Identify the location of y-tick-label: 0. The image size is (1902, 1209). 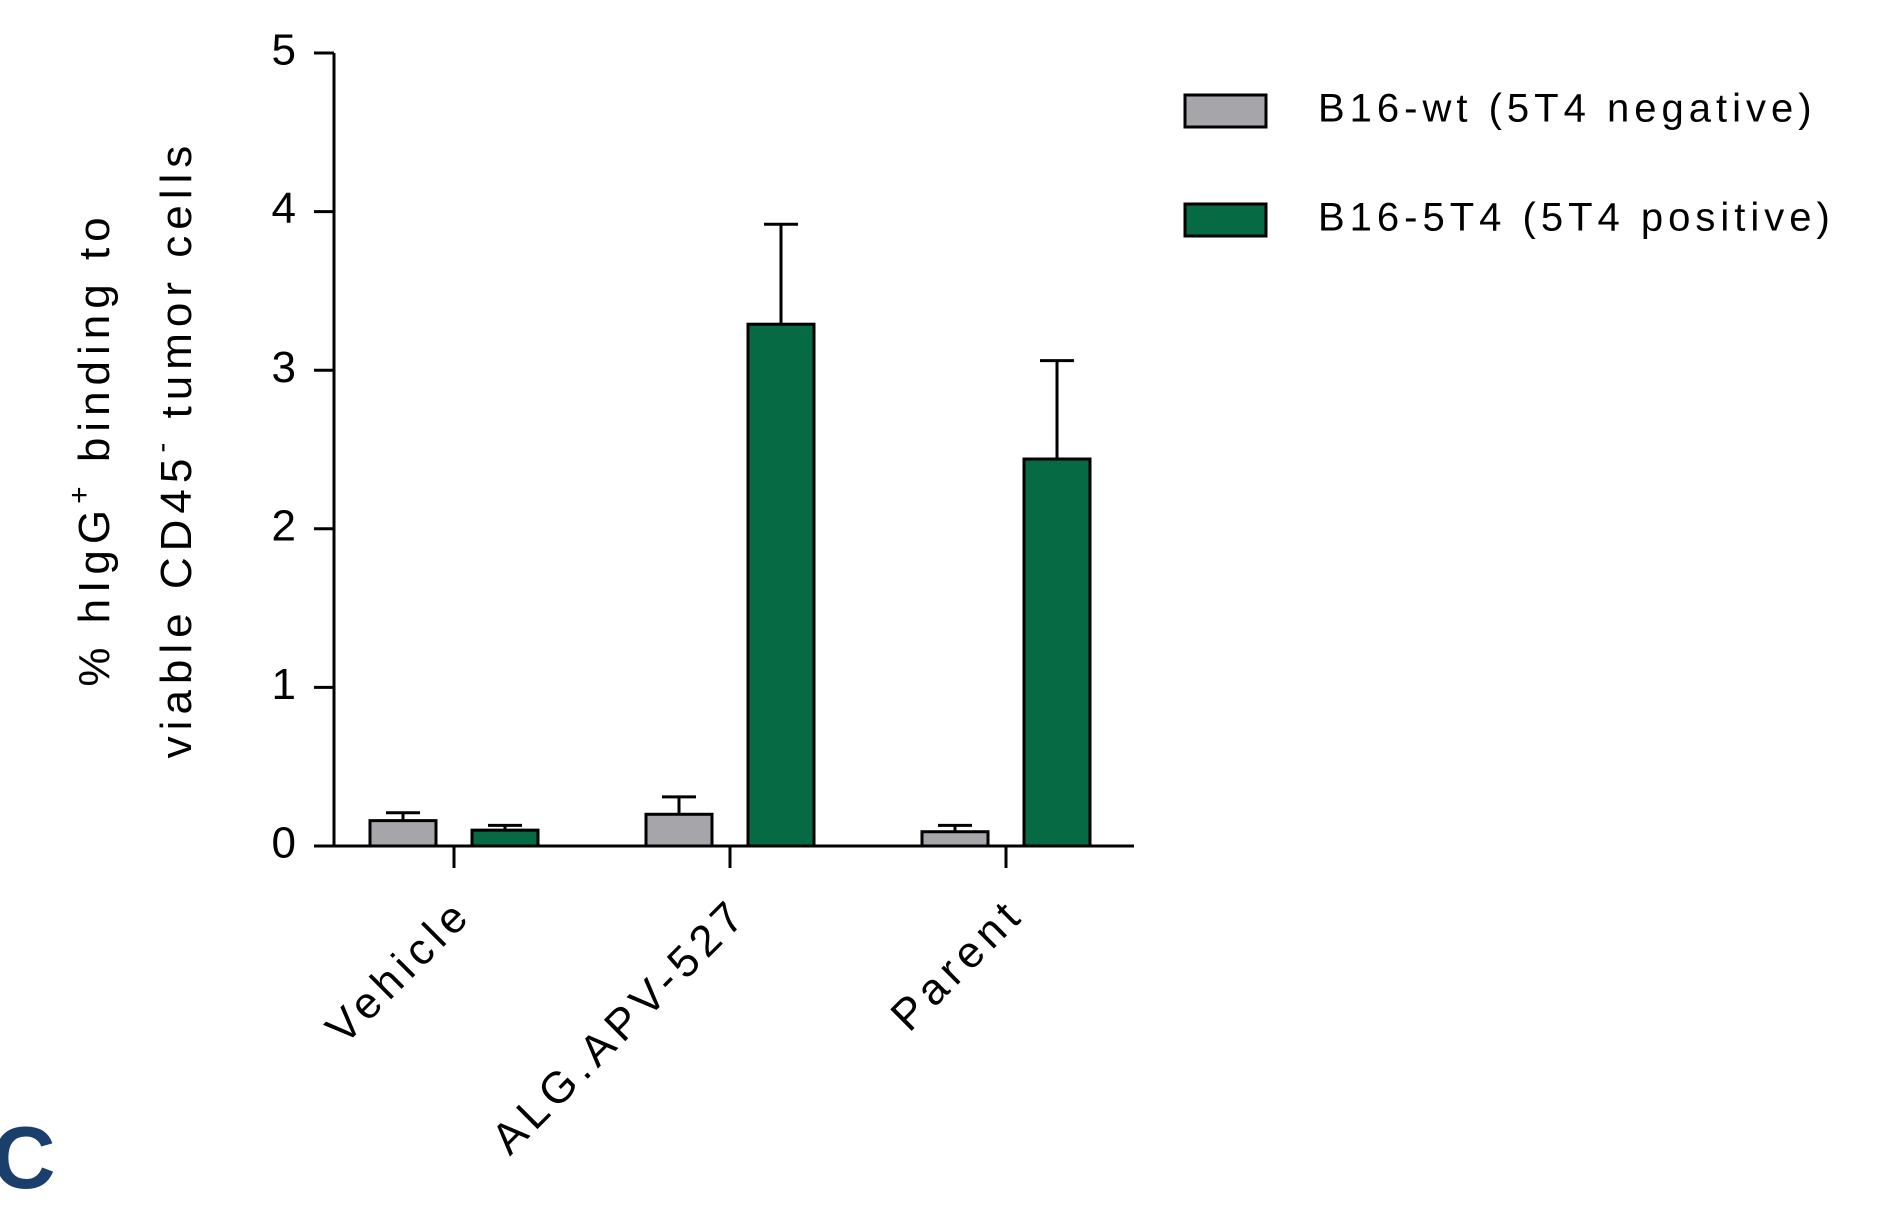
(284, 843).